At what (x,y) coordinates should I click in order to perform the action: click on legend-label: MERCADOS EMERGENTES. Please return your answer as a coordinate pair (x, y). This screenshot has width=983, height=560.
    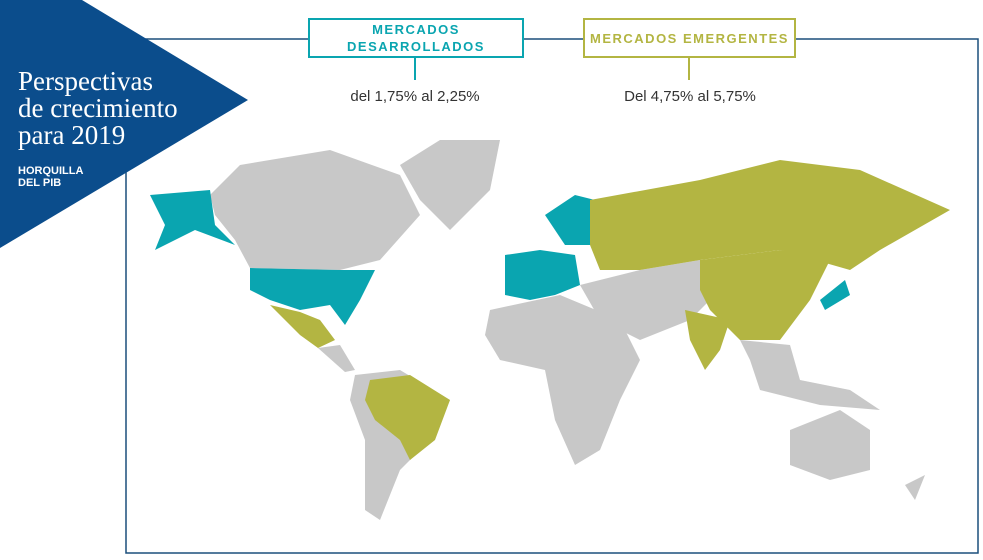
    Looking at the image, I should click on (689, 38).